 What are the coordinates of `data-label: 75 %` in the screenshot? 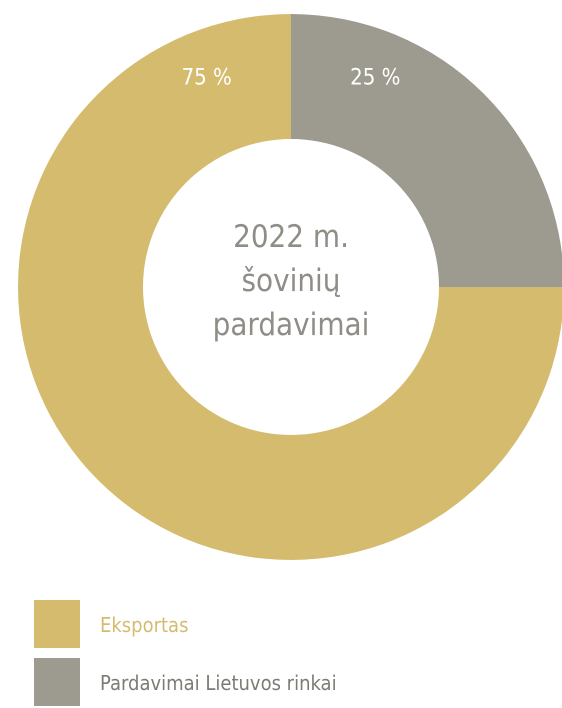 It's located at (207, 77).